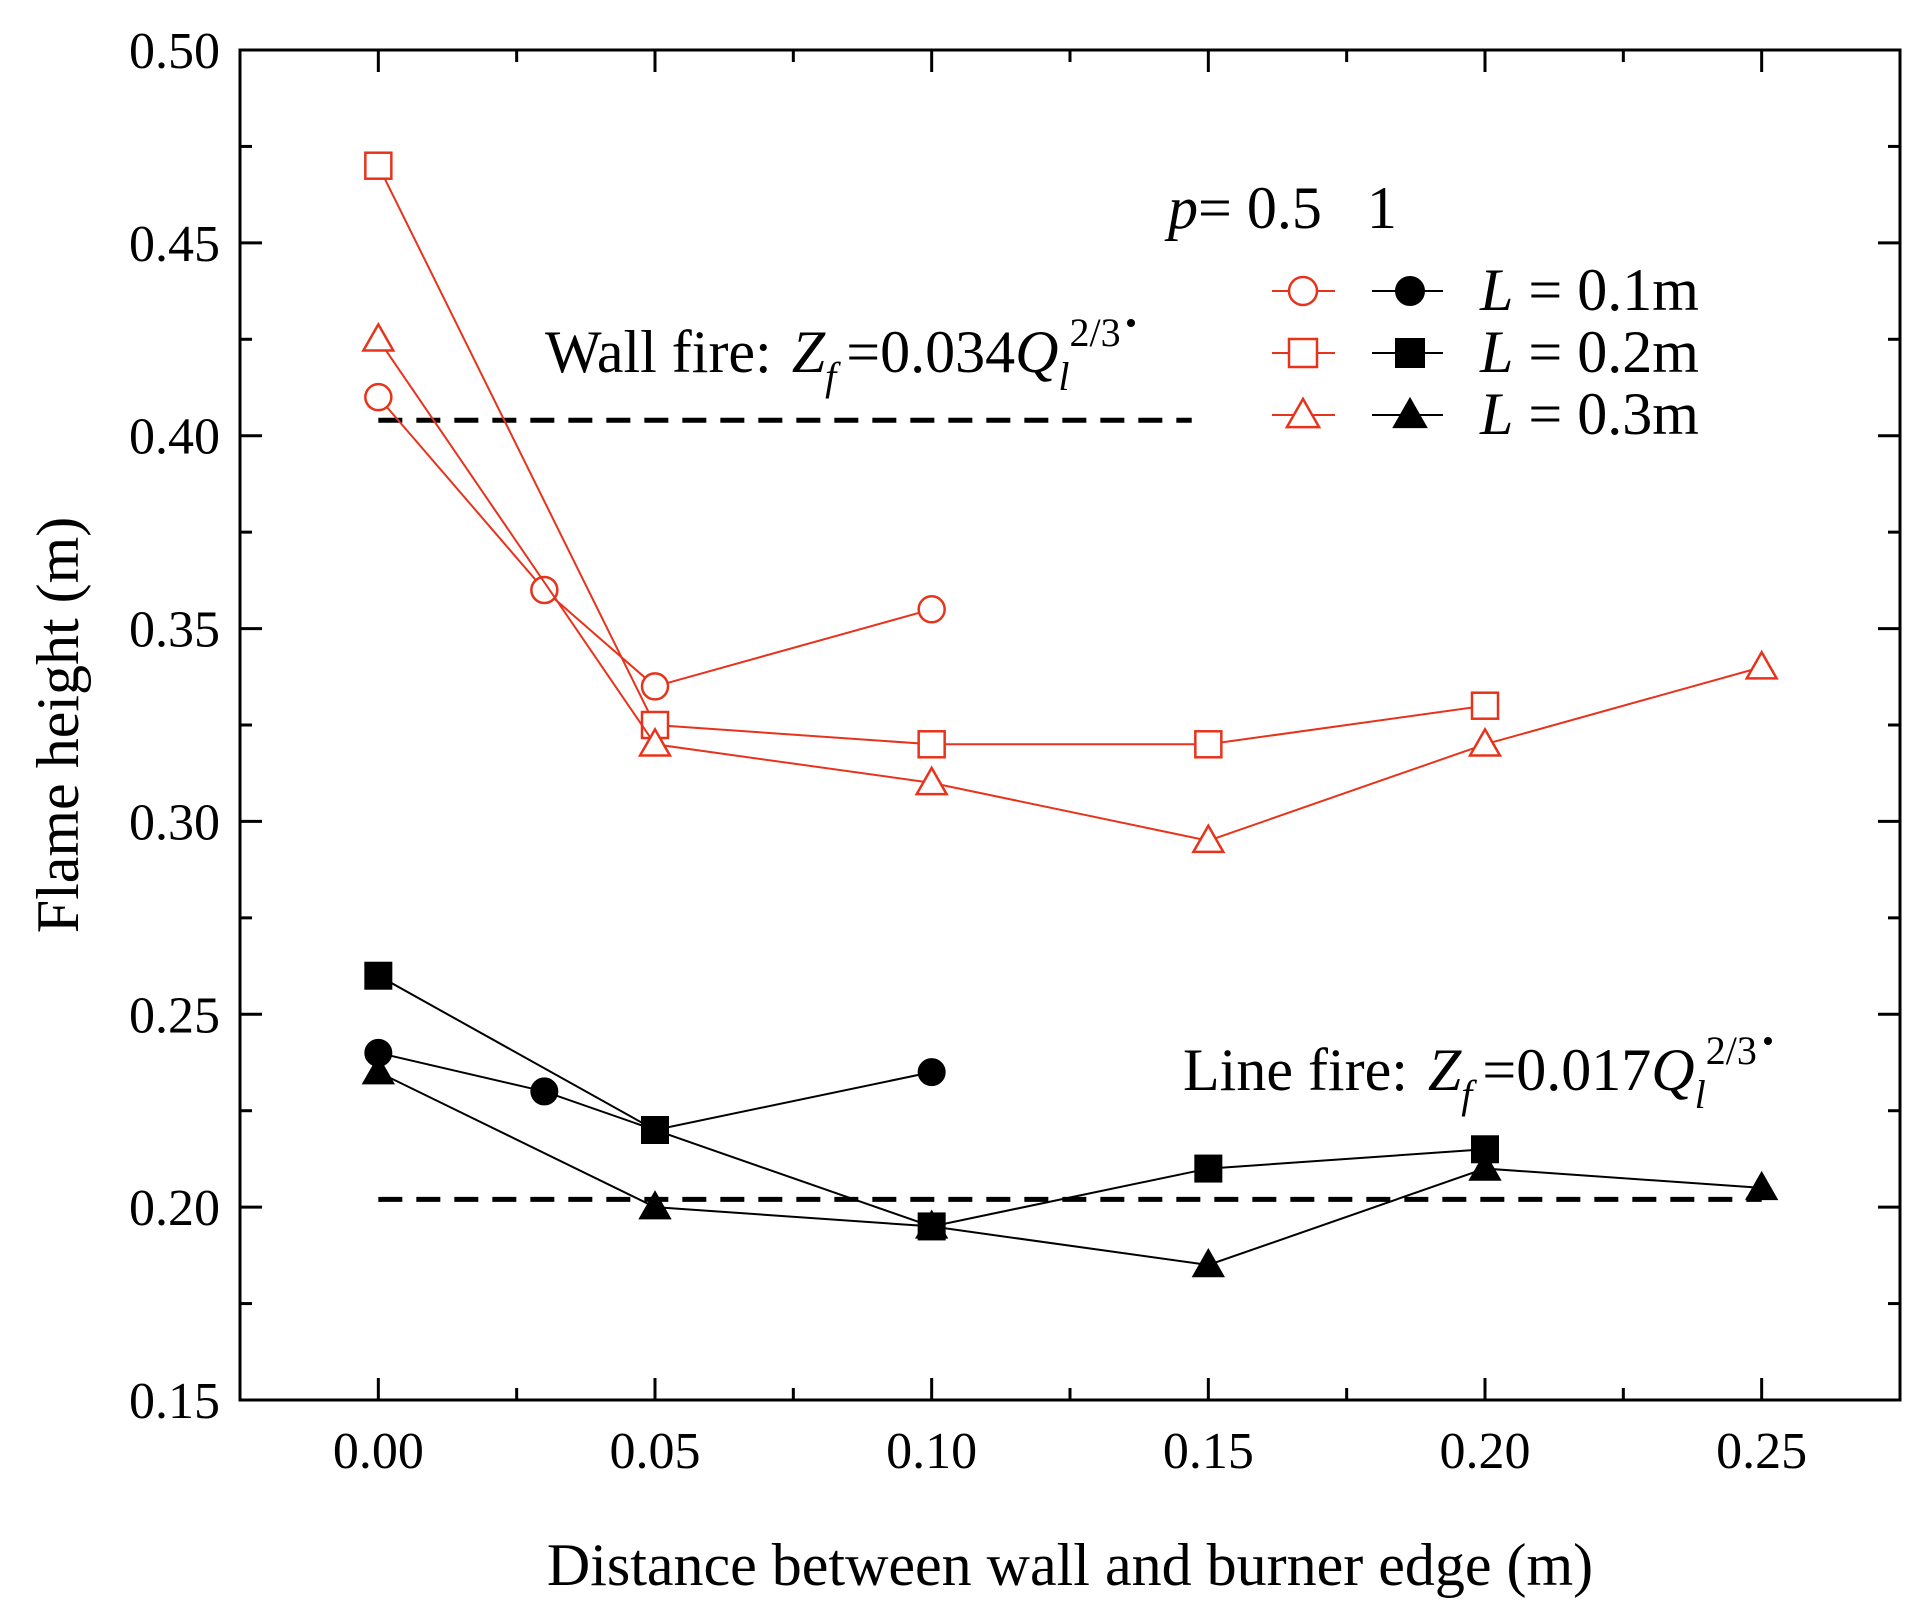 The width and height of the screenshot is (1925, 1611). What do you see at coordinates (1295, 1070) in the screenshot?
I see `line-fire-label: Line fire:` at bounding box center [1295, 1070].